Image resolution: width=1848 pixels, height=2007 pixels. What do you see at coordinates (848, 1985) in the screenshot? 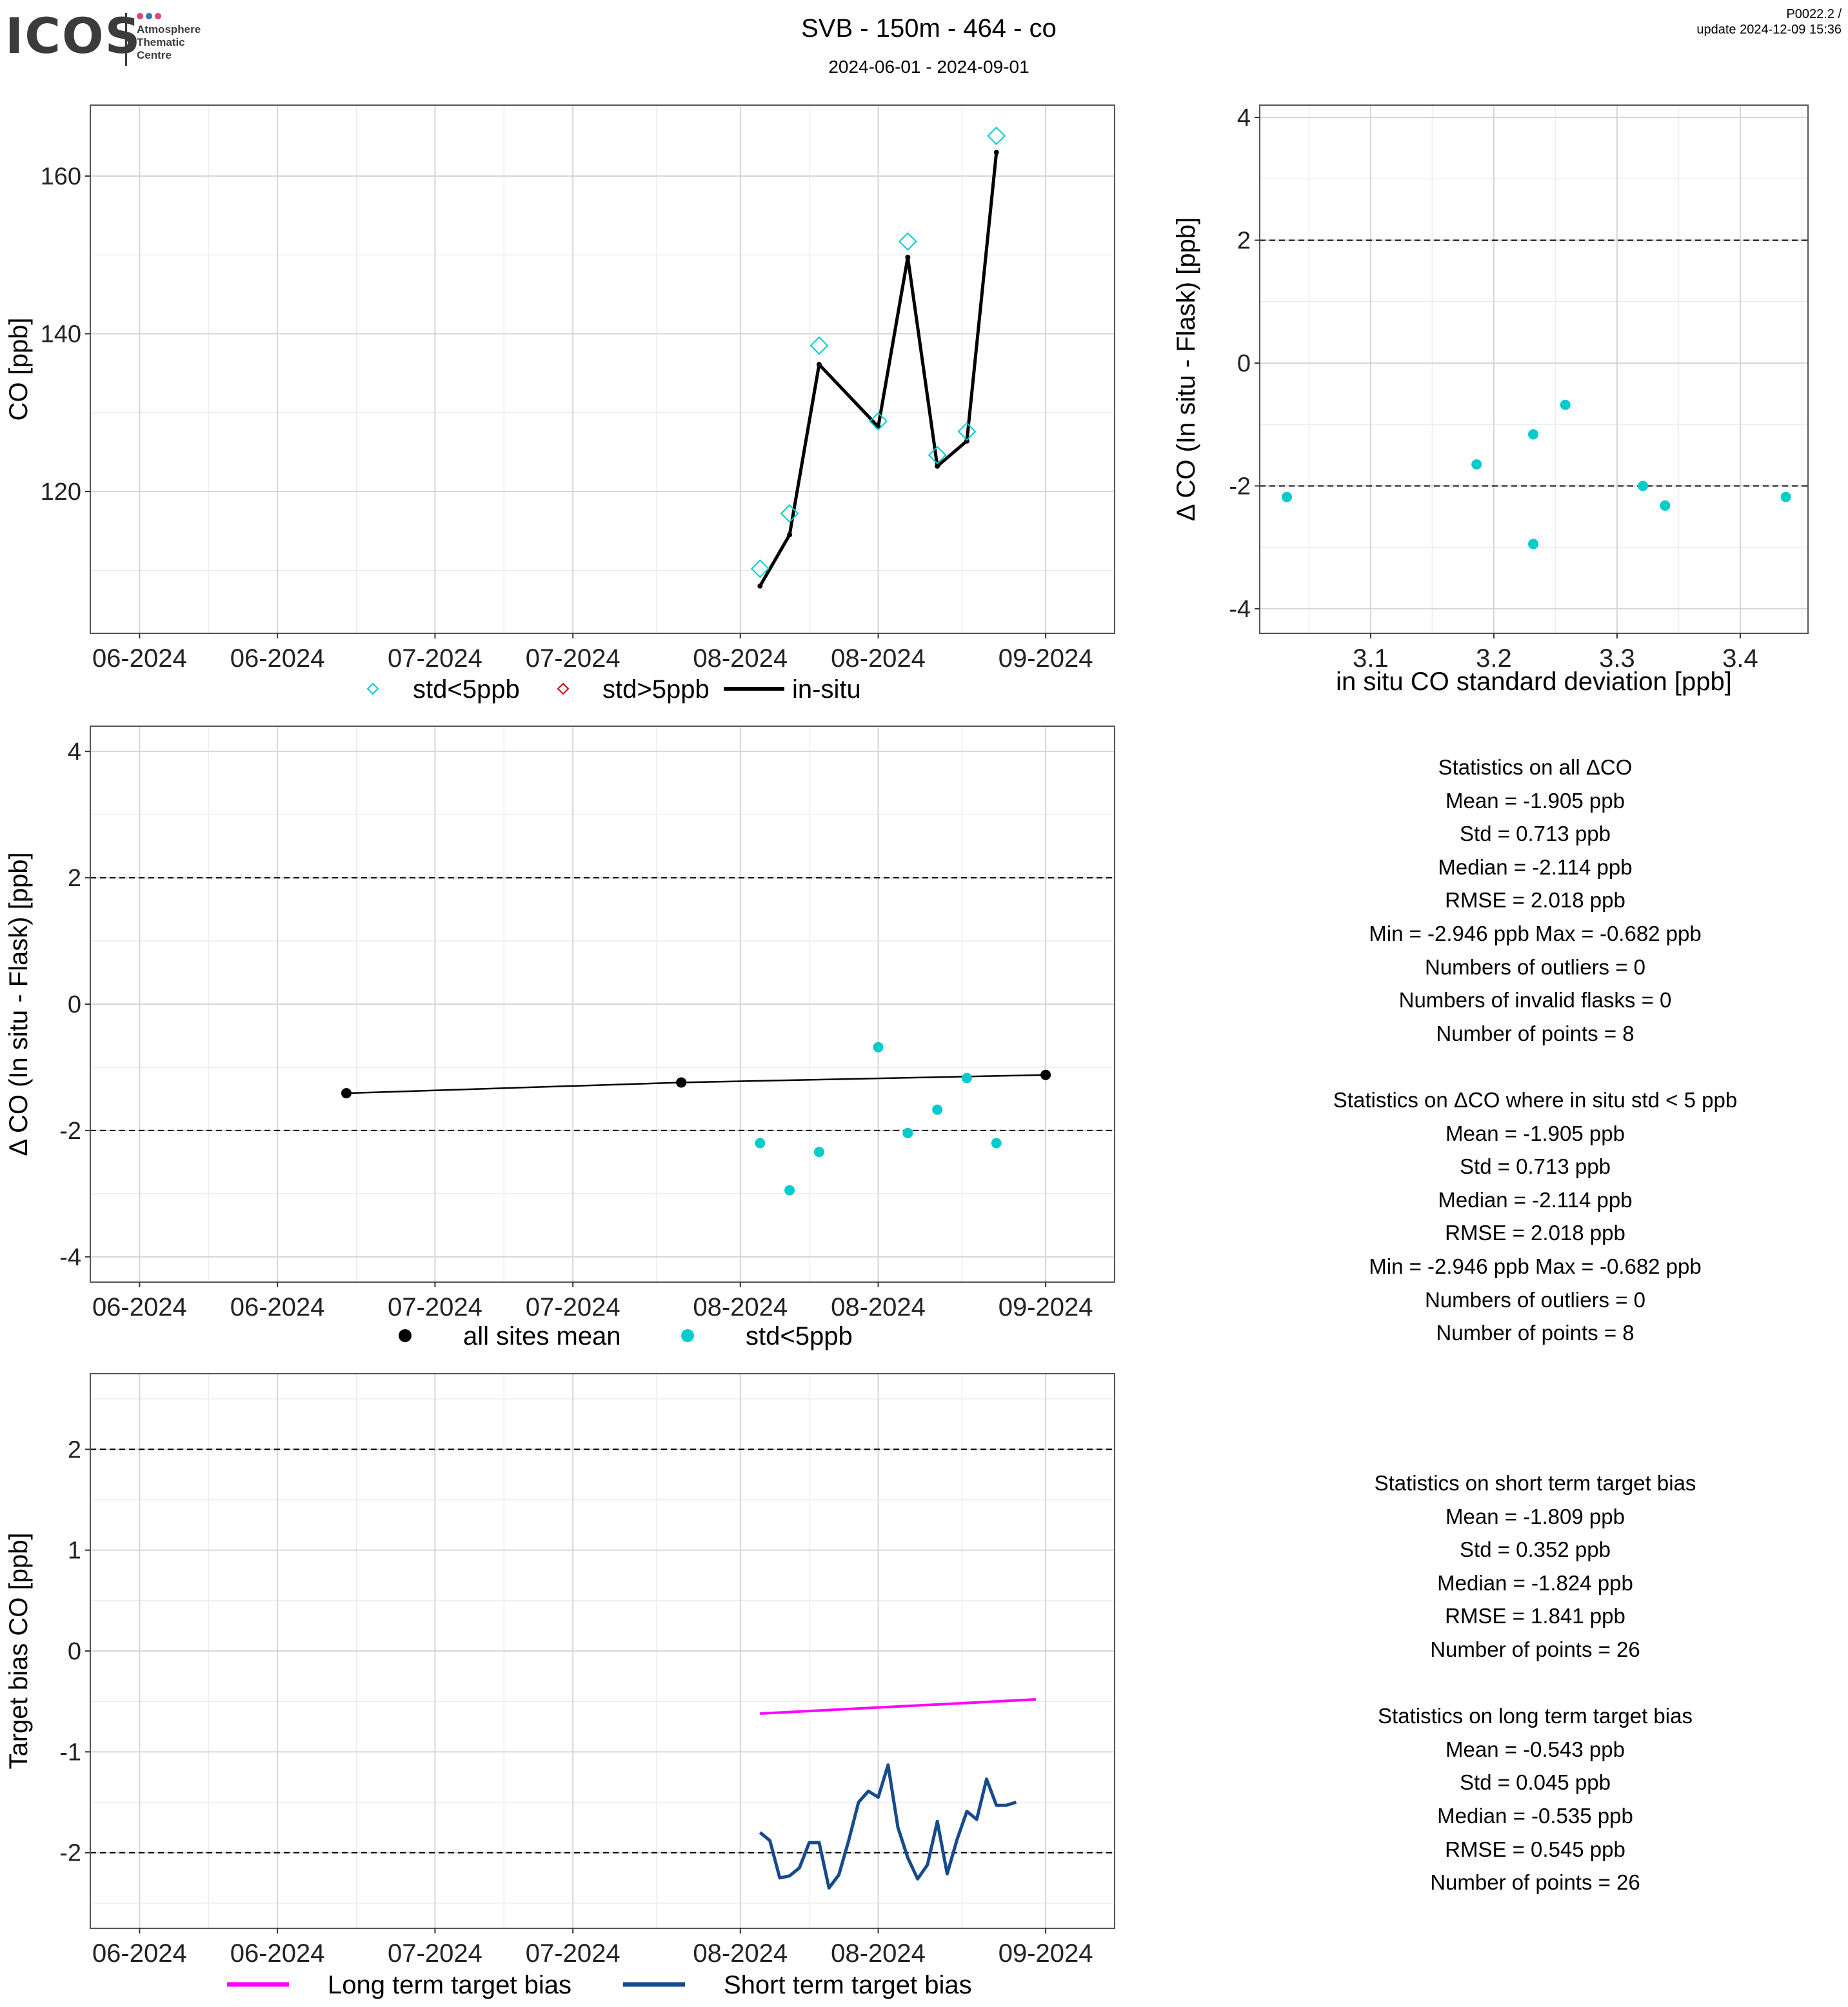
I see `legend-label: Short term target bias` at bounding box center [848, 1985].